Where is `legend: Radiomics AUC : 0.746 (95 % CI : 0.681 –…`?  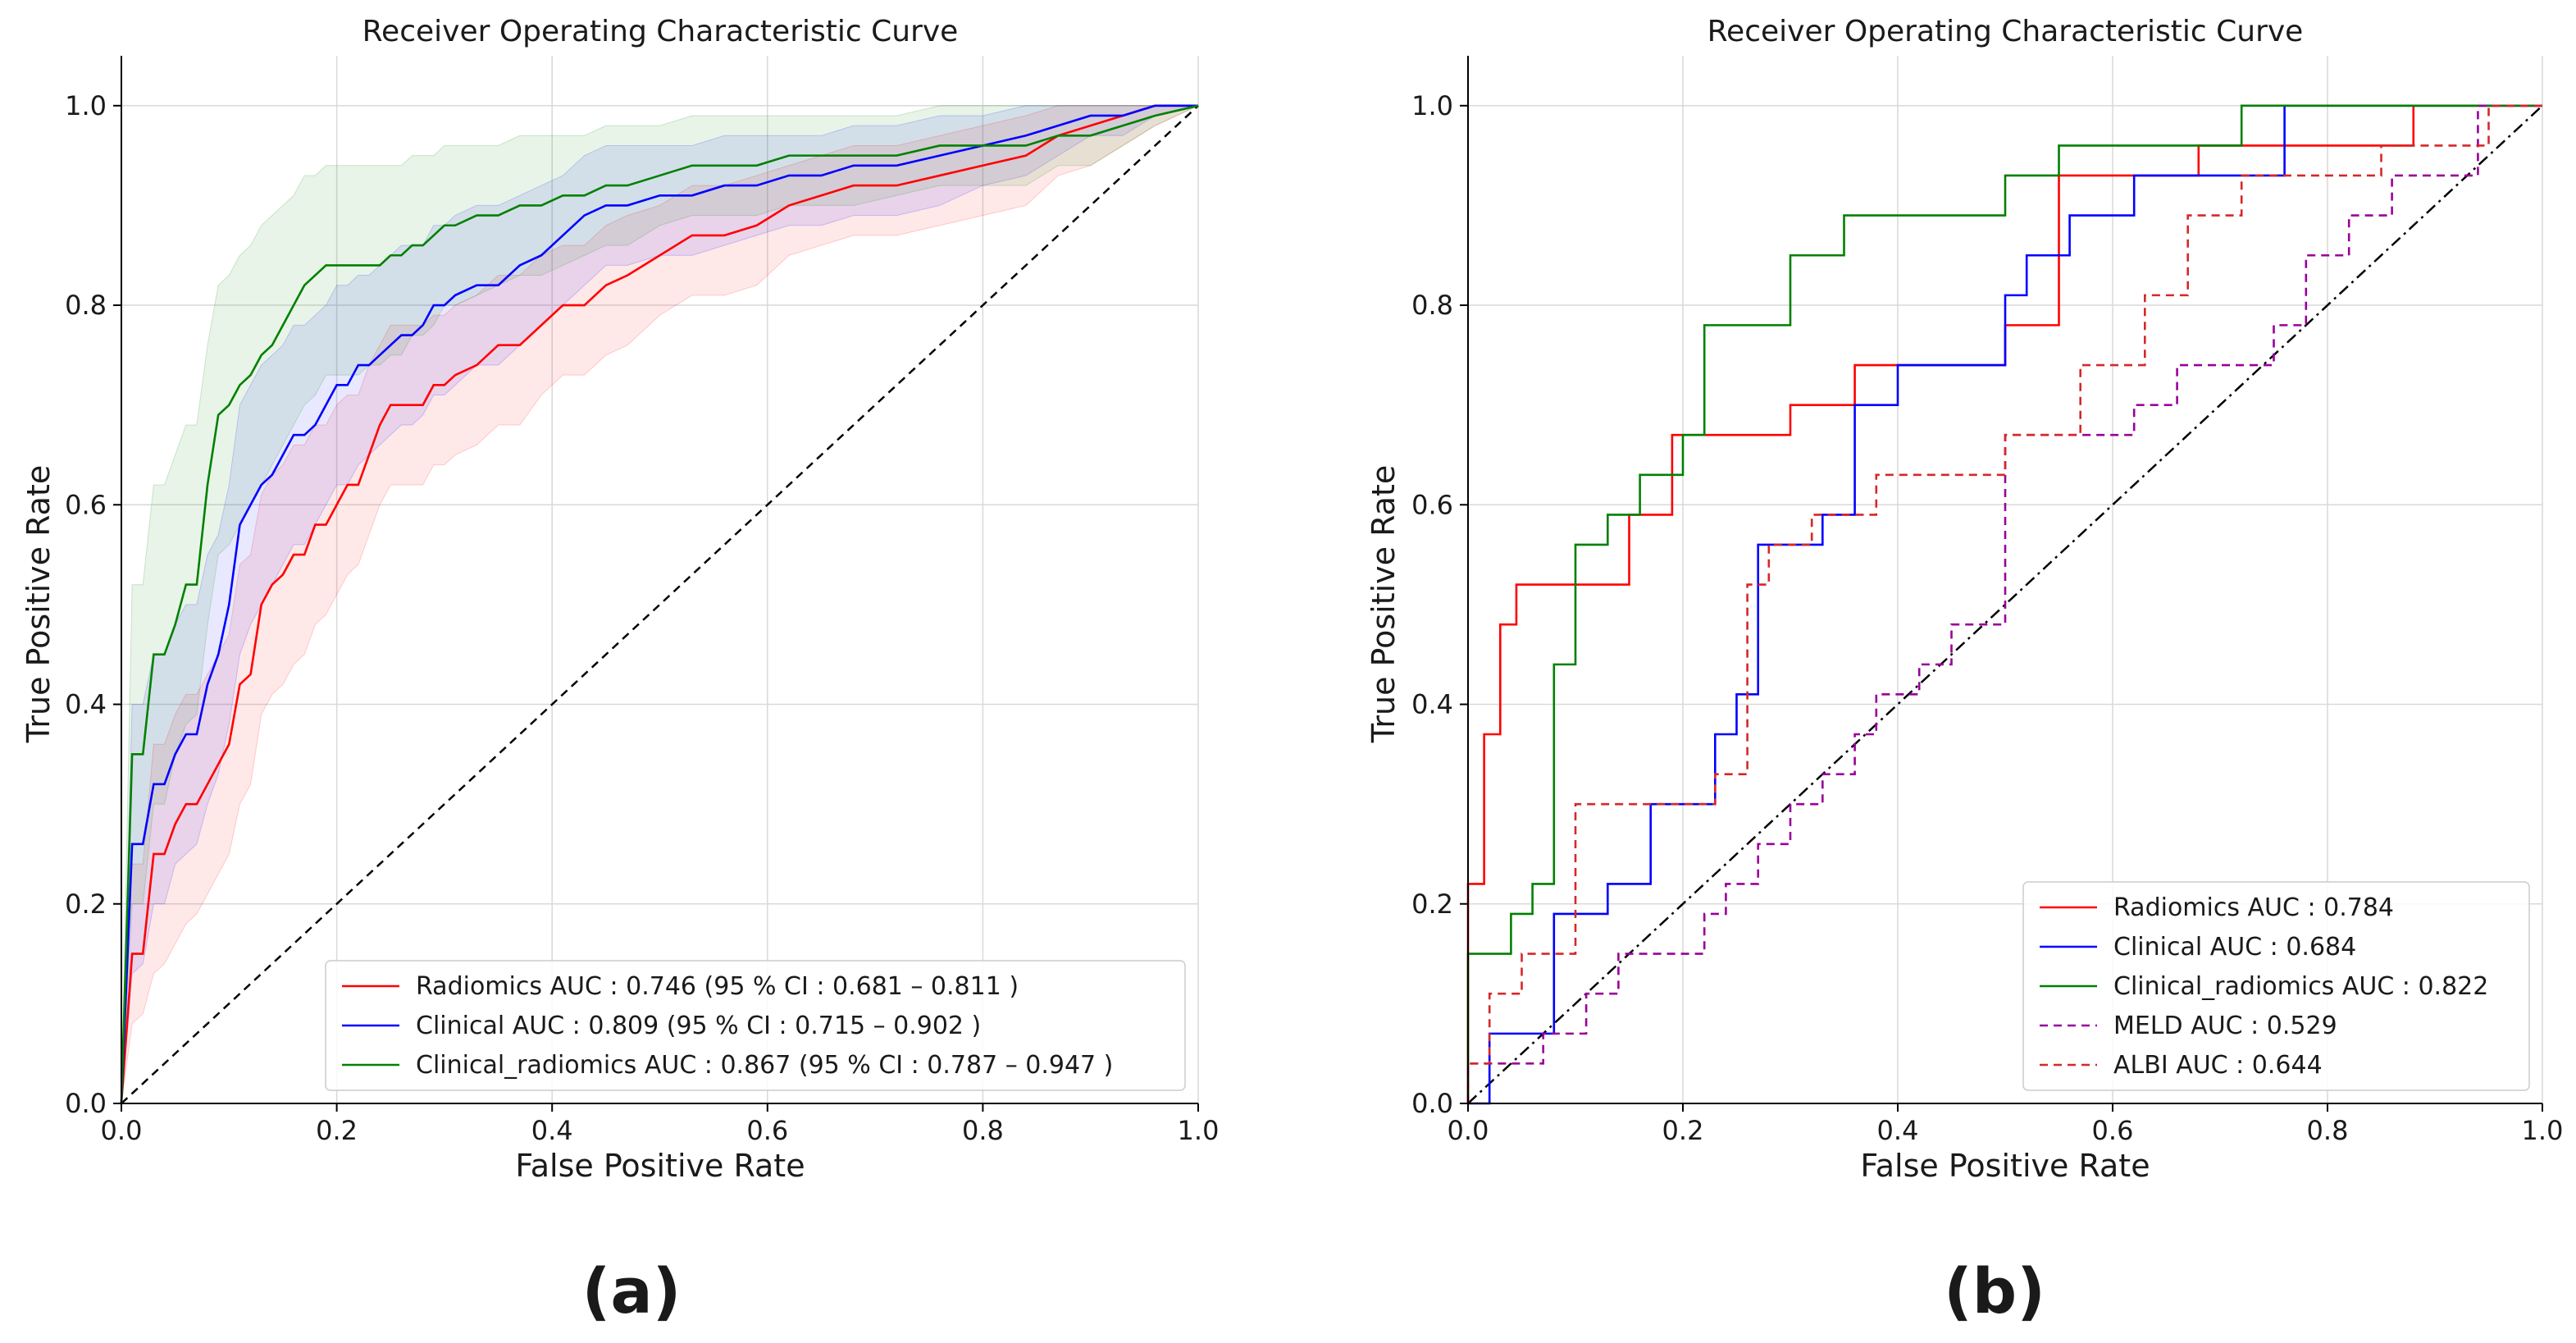
legend: Radiomics AUC : 0.746 (95 % CI : 0.681 –… is located at coordinates (755, 1025).